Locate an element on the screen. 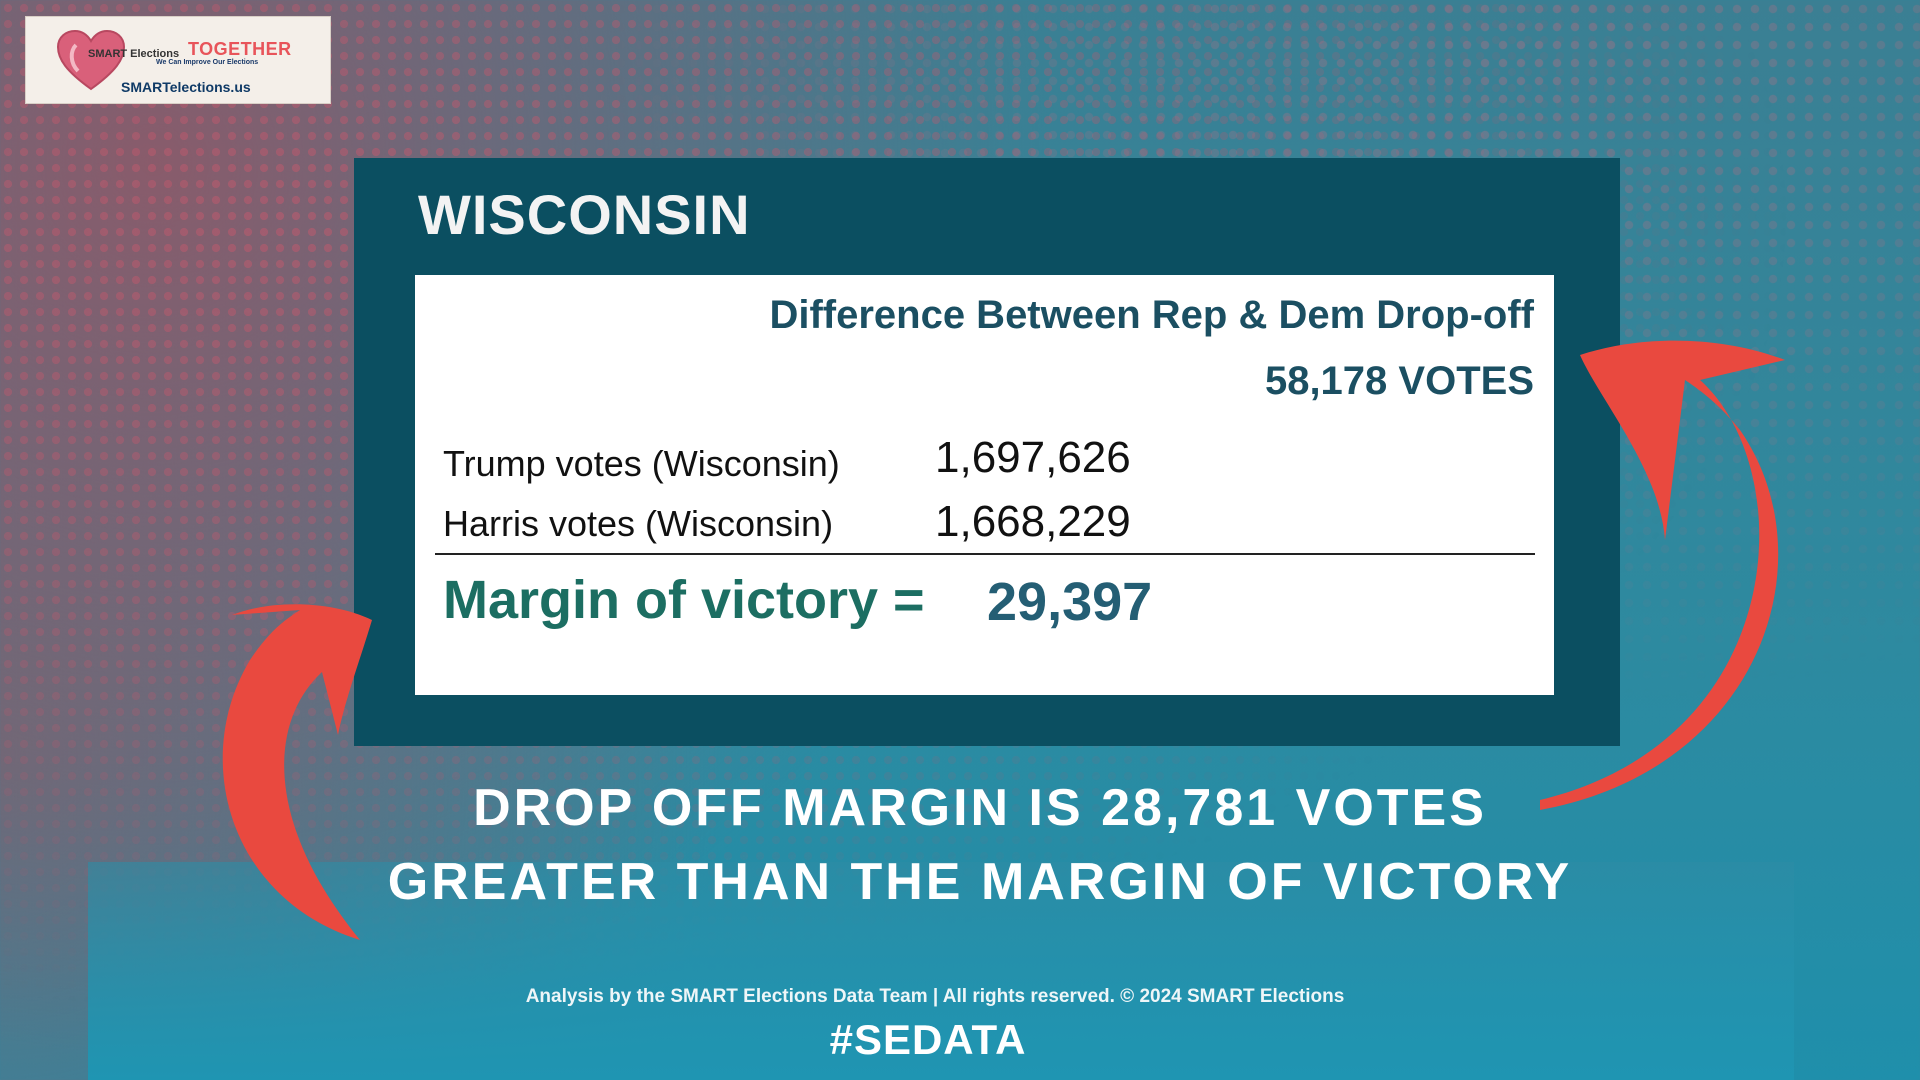 This screenshot has height=1080, width=1920. heart-icon is located at coordinates (91, 60).